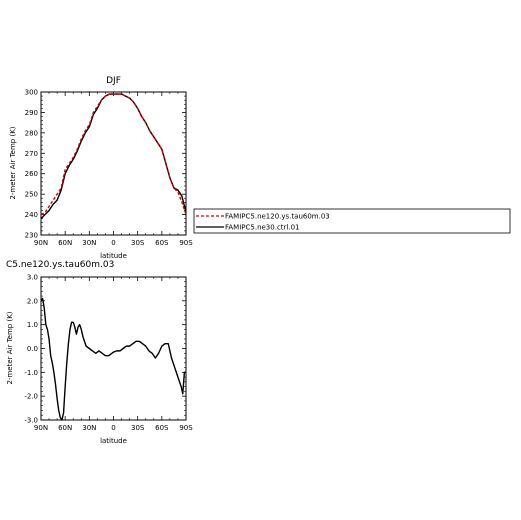 The image size is (521, 520). I want to click on legend-label-ne30: FAMIPC5.ne30.ctrl.01, so click(262, 228).